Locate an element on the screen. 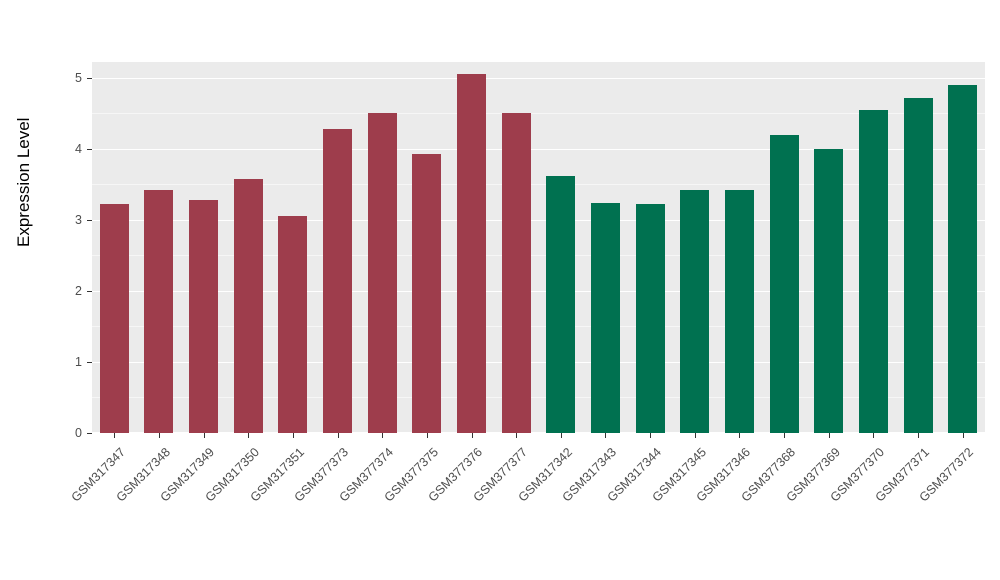 The height and width of the screenshot is (580, 1000). bar-GSM317348 is located at coordinates (159, 311).